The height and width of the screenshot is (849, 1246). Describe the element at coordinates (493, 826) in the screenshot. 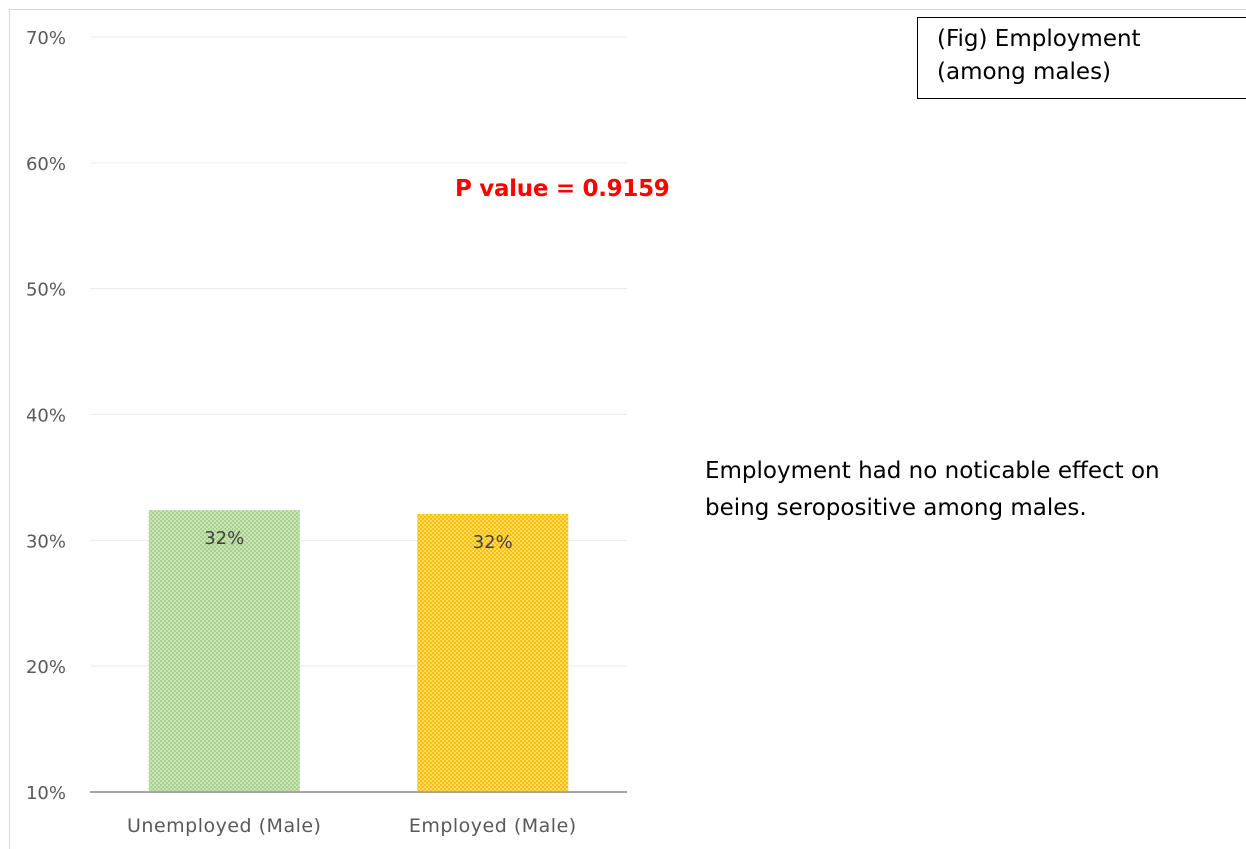

I see `x-tick-label: Employed (Male)` at that location.